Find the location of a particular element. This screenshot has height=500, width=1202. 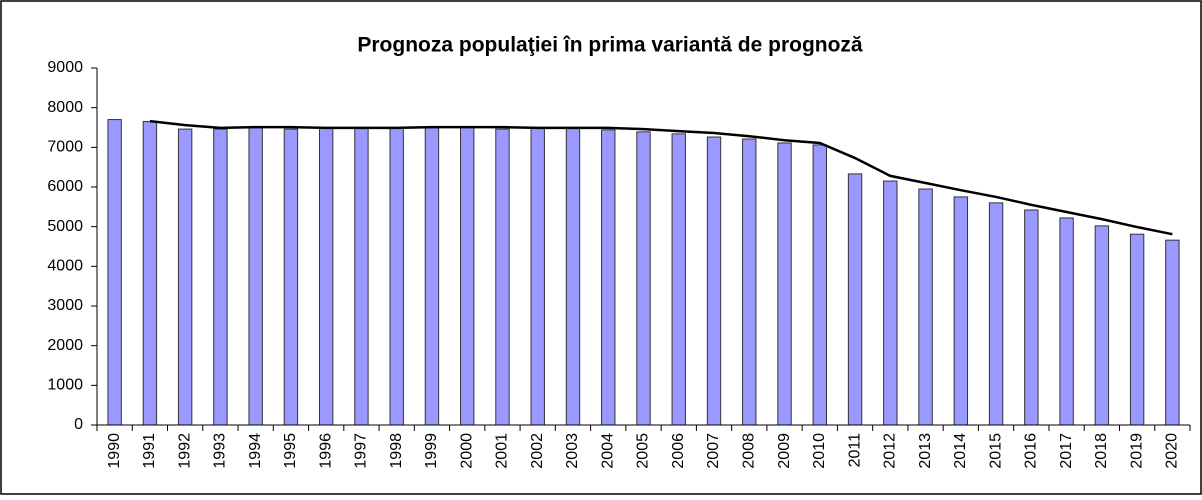

x-tick-label: 2013 is located at coordinates (925, 451).